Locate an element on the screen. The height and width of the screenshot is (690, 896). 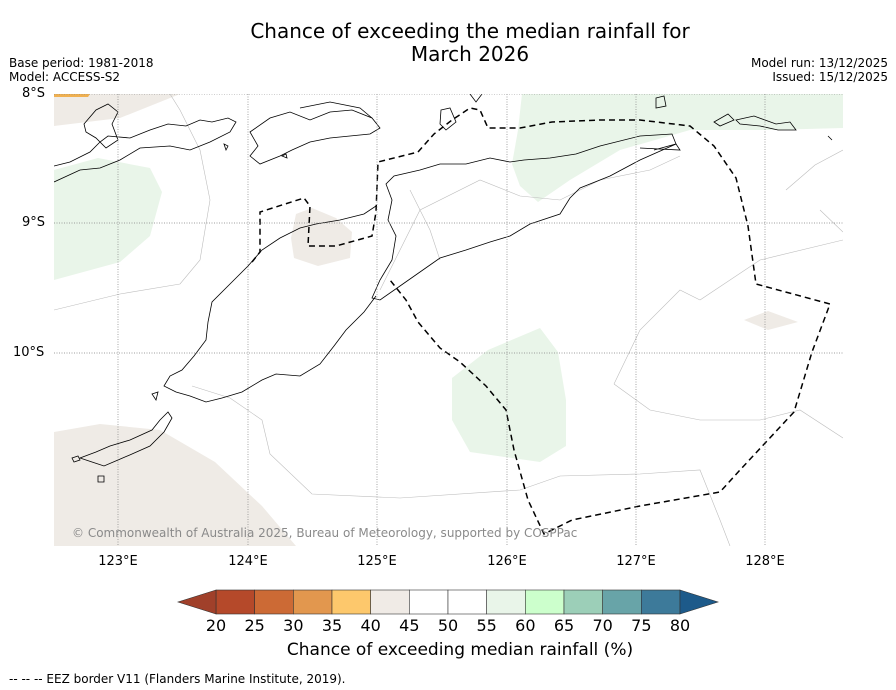
colorbar-over-arrow is located at coordinates (699, 602).